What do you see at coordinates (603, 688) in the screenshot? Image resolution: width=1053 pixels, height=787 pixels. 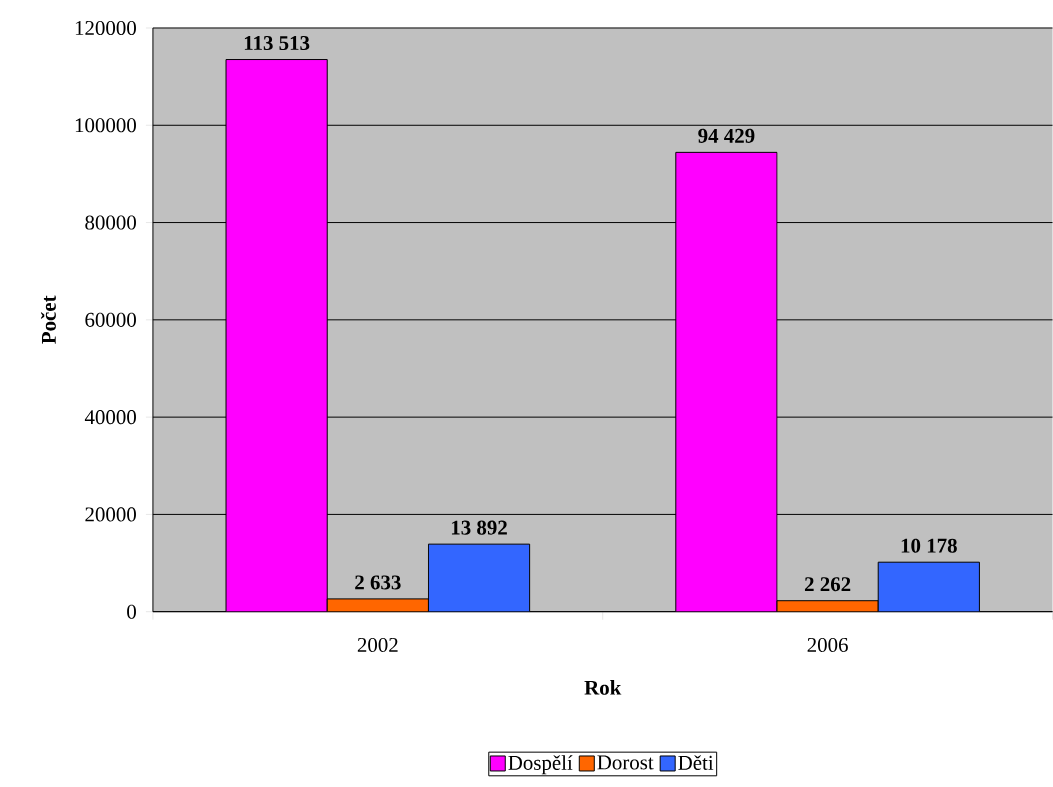 I see `x-axis-title: Rok` at bounding box center [603, 688].